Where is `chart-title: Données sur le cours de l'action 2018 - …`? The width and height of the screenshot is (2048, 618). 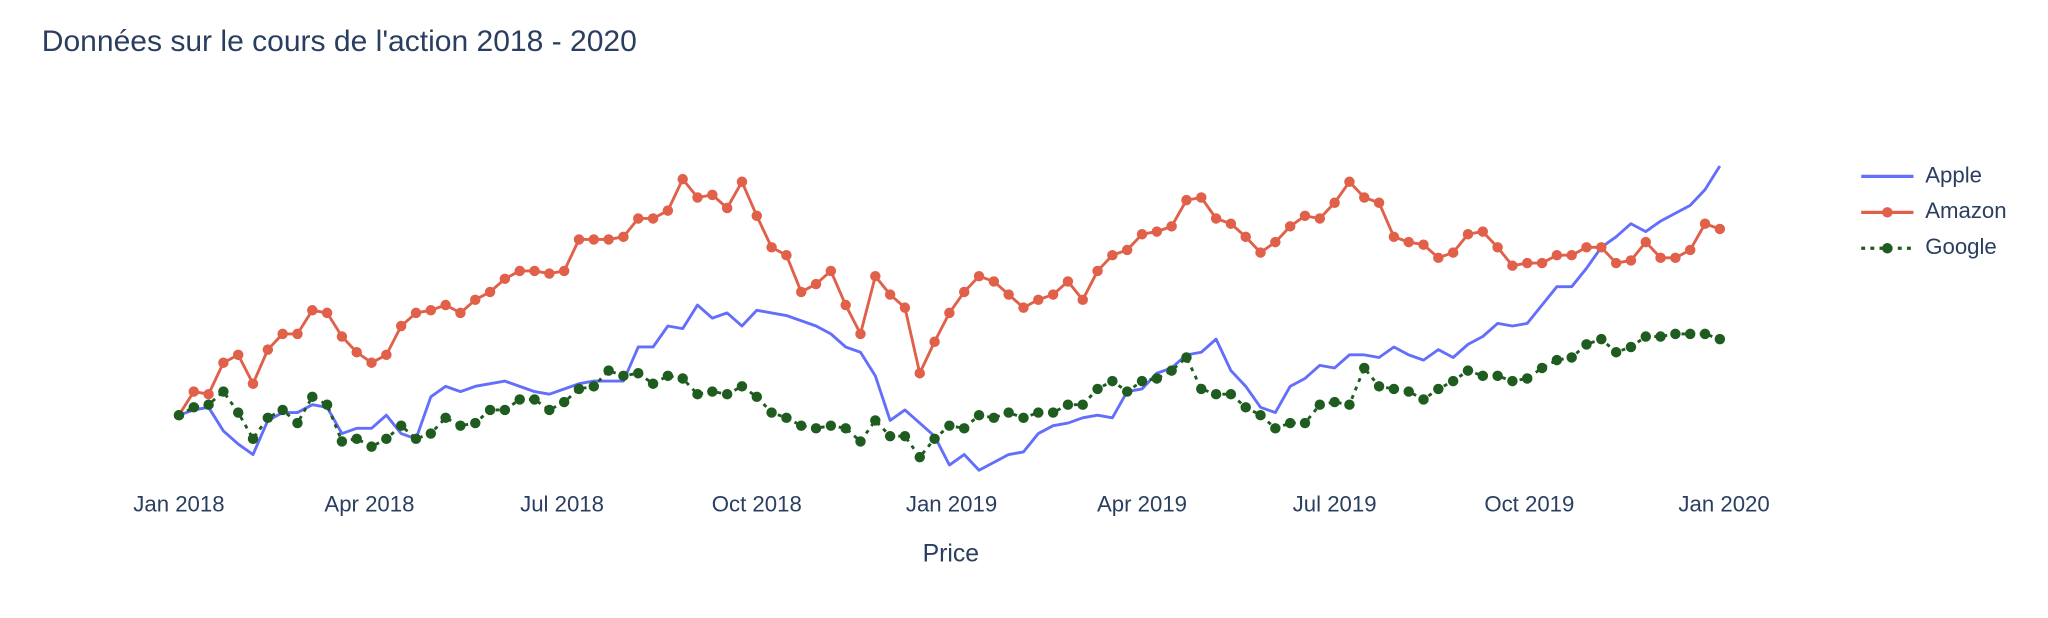
chart-title: Données sur le cours de l'action 2018 - … is located at coordinates (339, 41).